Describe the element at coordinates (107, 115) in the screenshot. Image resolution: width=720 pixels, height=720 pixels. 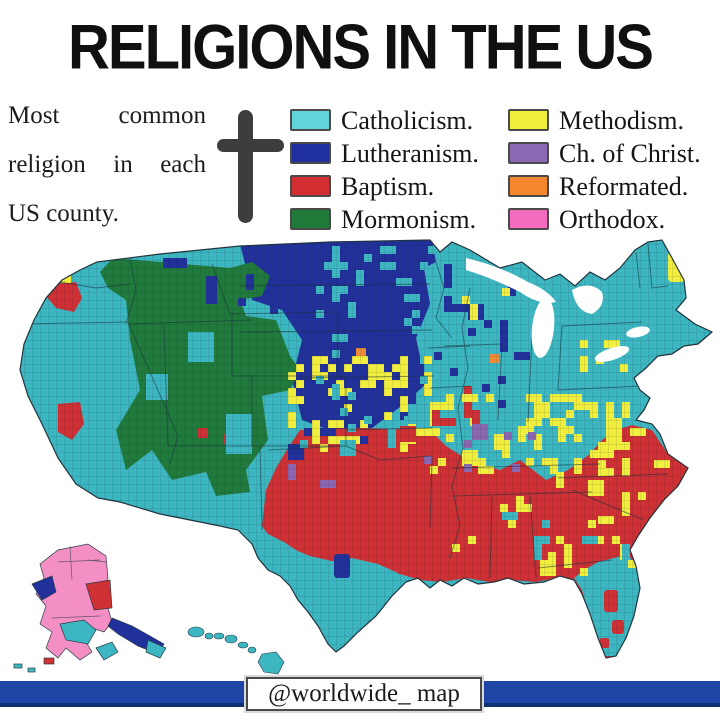
I see `description-line-1: Most common` at that location.